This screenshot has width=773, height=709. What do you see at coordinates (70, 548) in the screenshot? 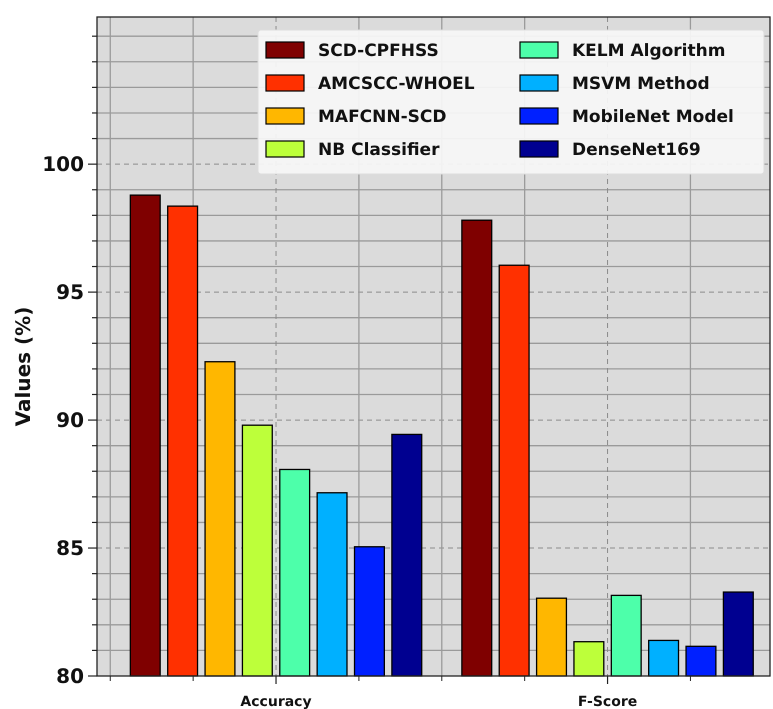
I see `y-tick-label: 85` at bounding box center [70, 548].